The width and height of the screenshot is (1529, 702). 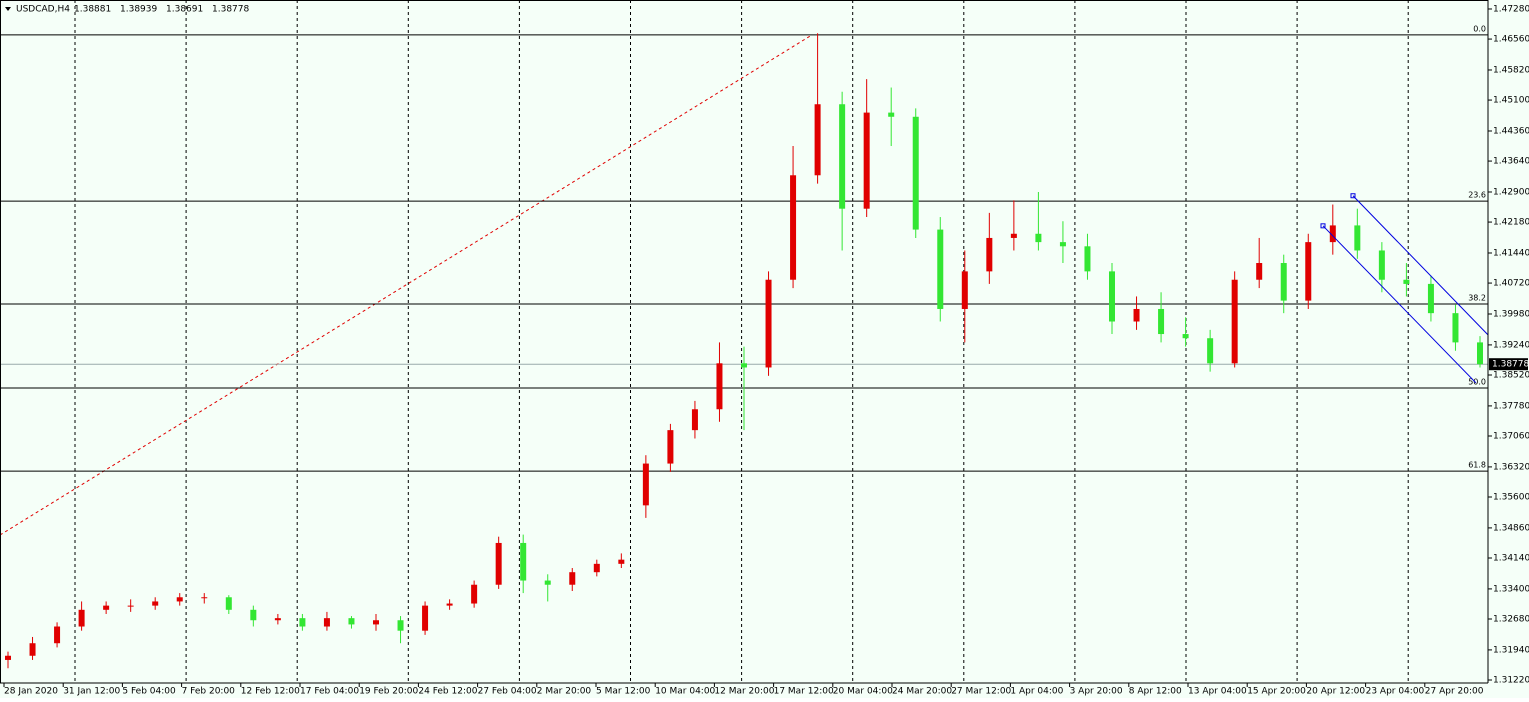 What do you see at coordinates (184, 10) in the screenshot?
I see `header-value: 1.38691` at bounding box center [184, 10].